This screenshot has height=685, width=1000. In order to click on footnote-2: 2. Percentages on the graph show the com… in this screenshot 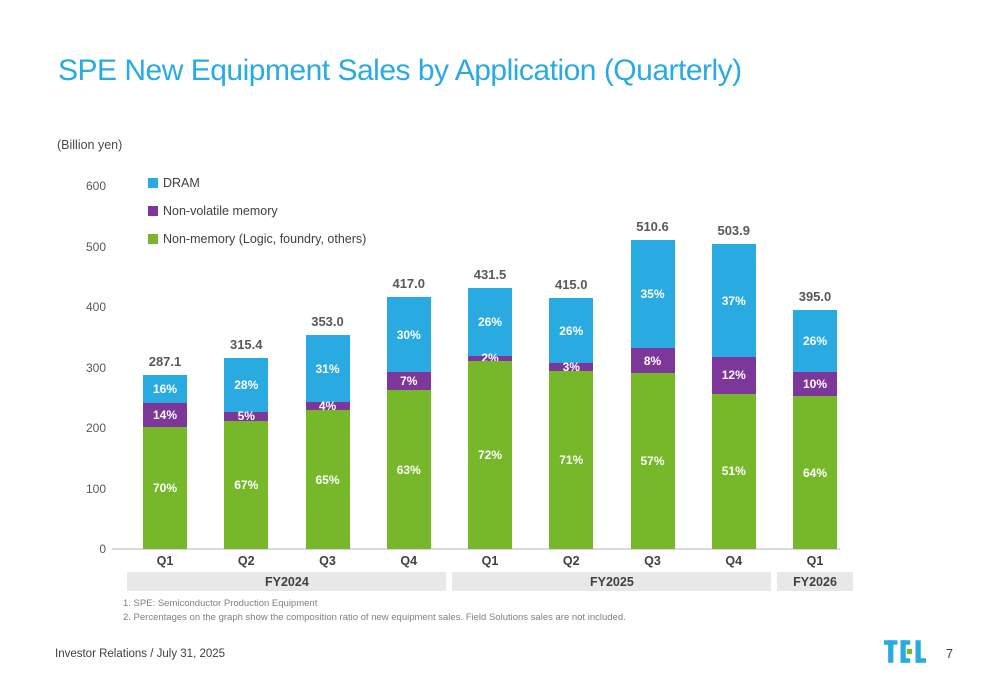, I will do `click(374, 617)`.